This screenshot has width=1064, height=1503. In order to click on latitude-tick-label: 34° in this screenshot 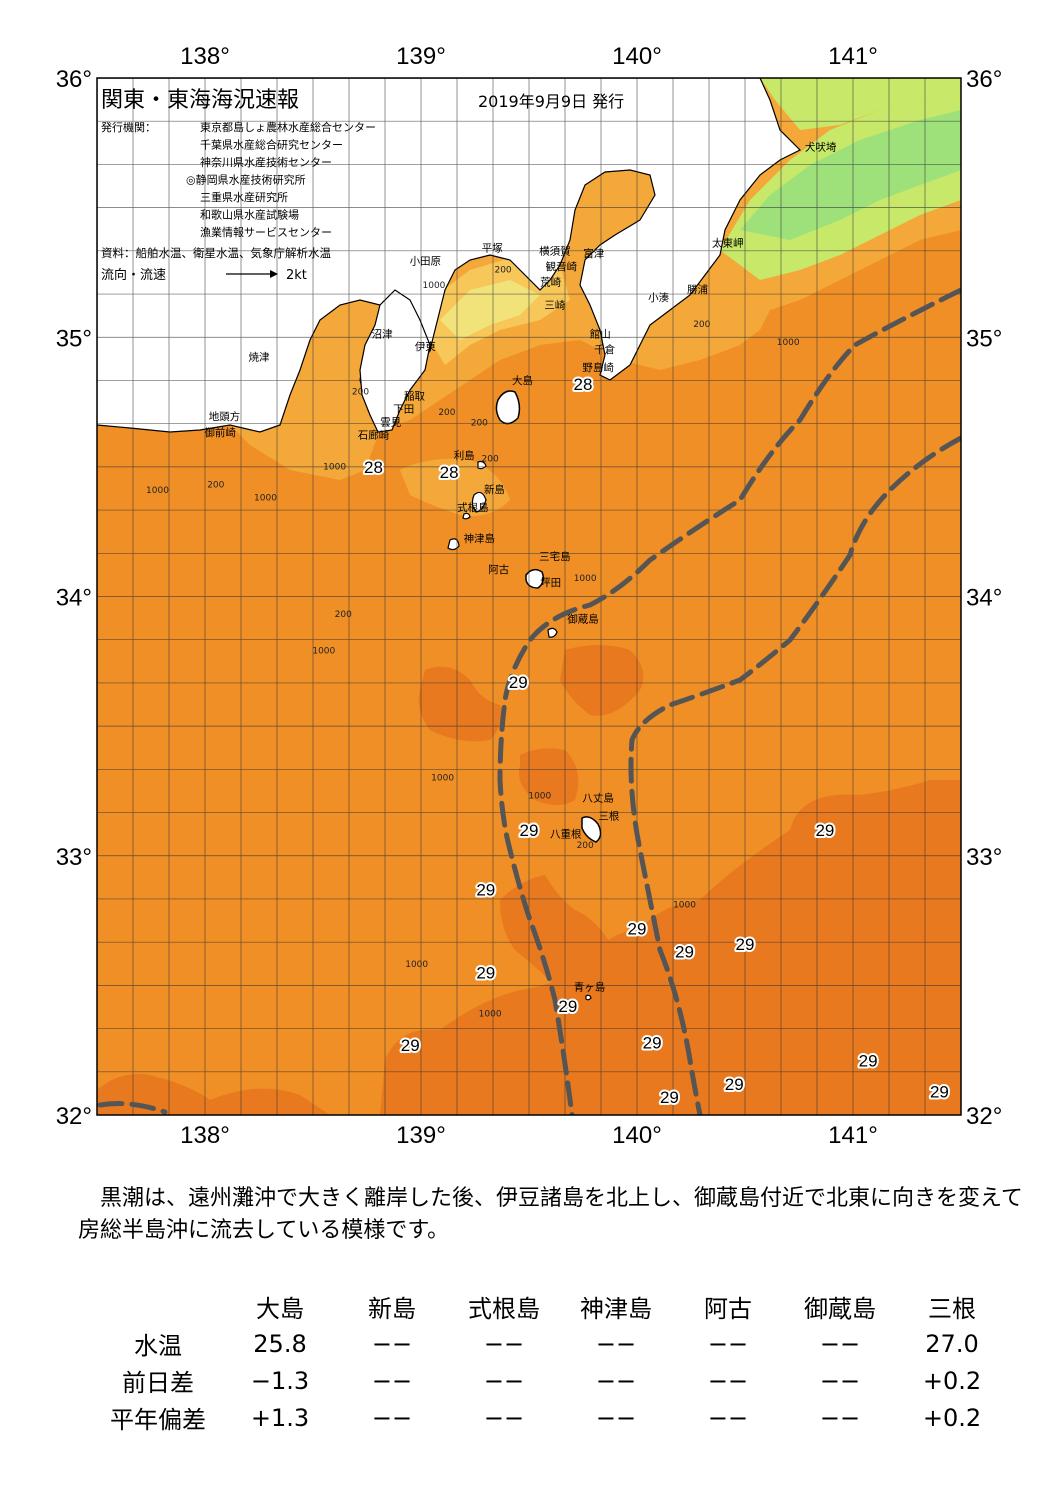, I will do `click(74, 598)`.